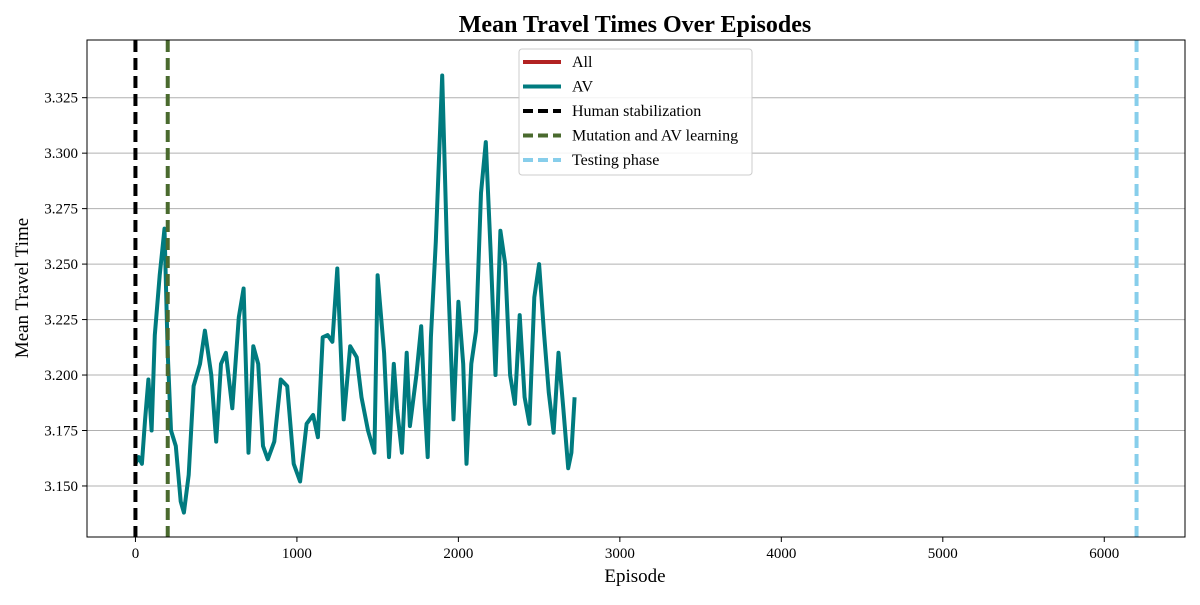 The height and width of the screenshot is (605, 1200). What do you see at coordinates (61, 154) in the screenshot?
I see `y-tick-label: 3.300` at bounding box center [61, 154].